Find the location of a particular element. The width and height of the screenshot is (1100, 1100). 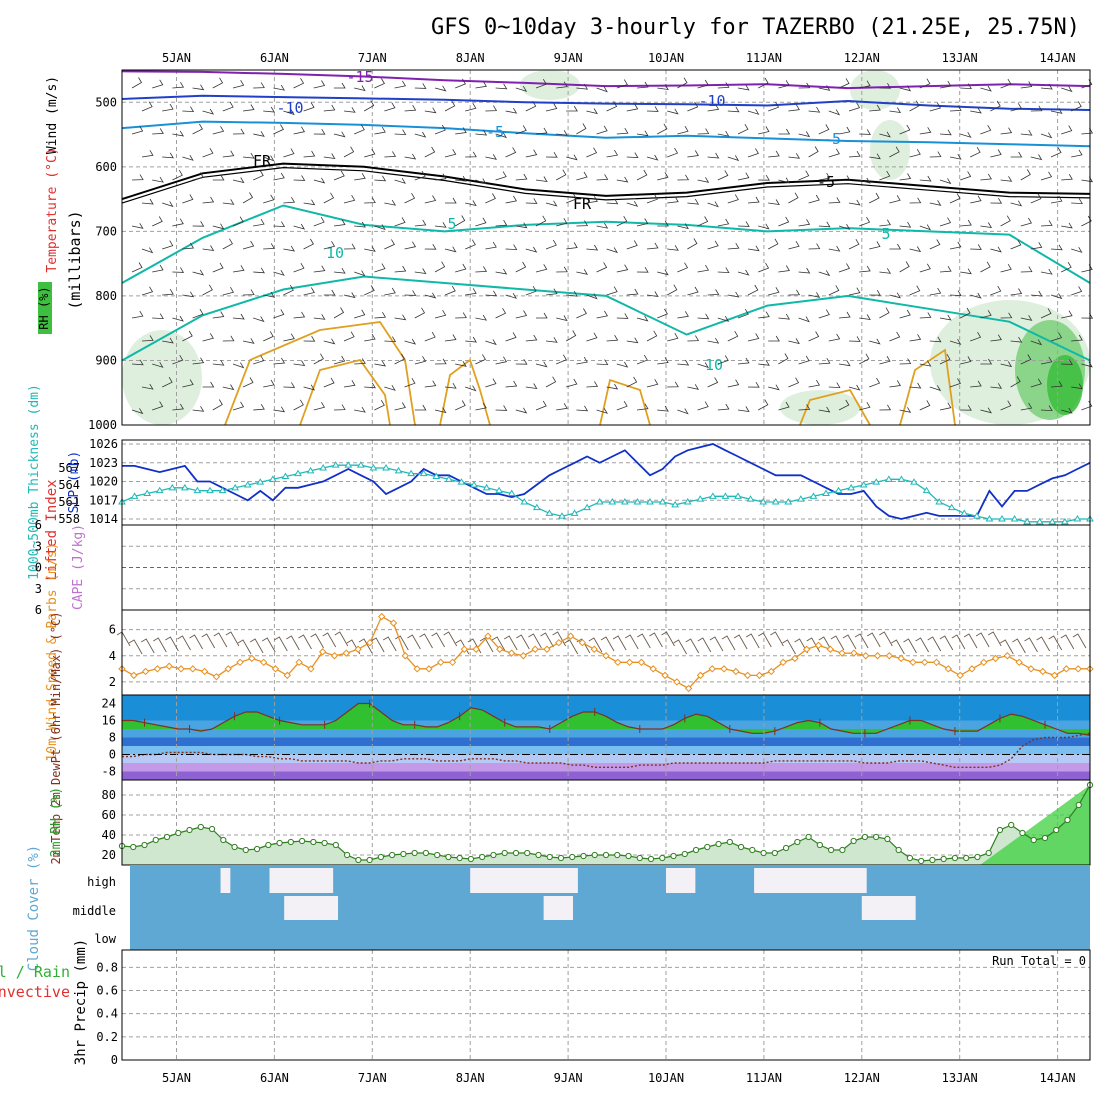

bottom-day-label: 8JAN is located at coordinates (470, 1078).